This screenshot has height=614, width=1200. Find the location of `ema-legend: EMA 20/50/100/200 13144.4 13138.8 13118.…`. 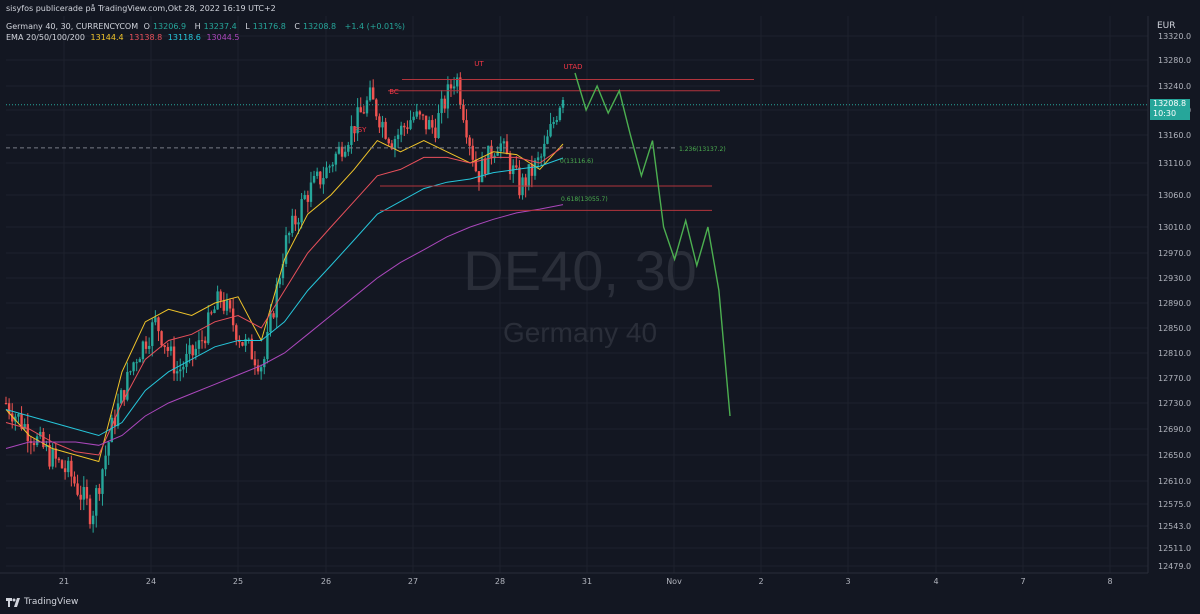

ema-legend: EMA 20/50/100/200 13144.4 13138.8 13118.… is located at coordinates (124, 37).